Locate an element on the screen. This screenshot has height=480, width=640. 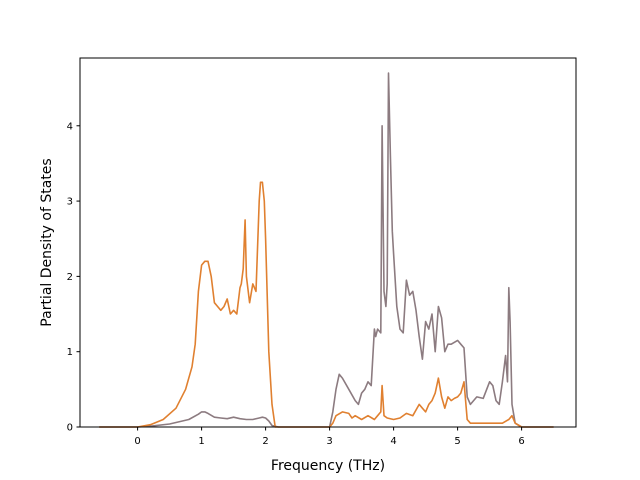
y-tick-label: 1 is located at coordinates (70, 352).